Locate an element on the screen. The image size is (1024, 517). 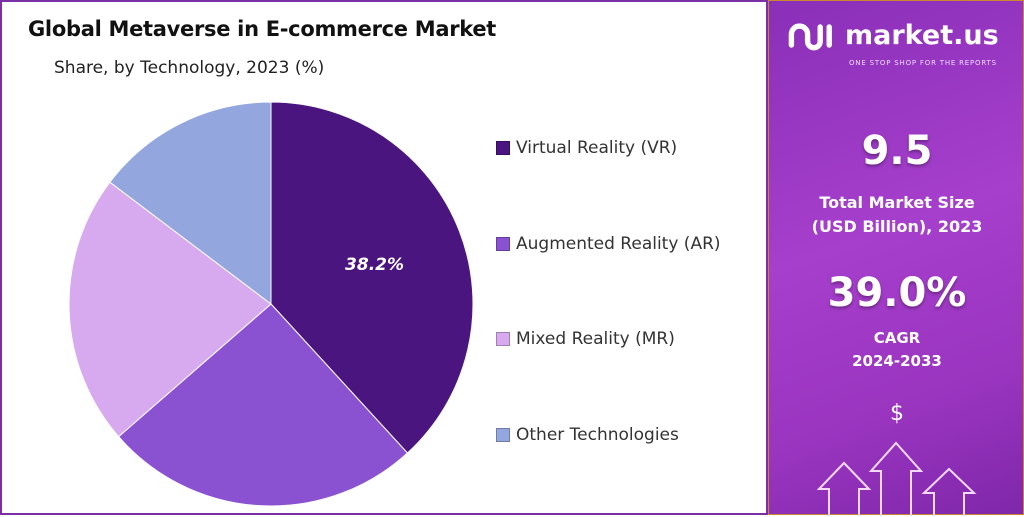
cagr-label: CAGR is located at coordinates (897, 338).